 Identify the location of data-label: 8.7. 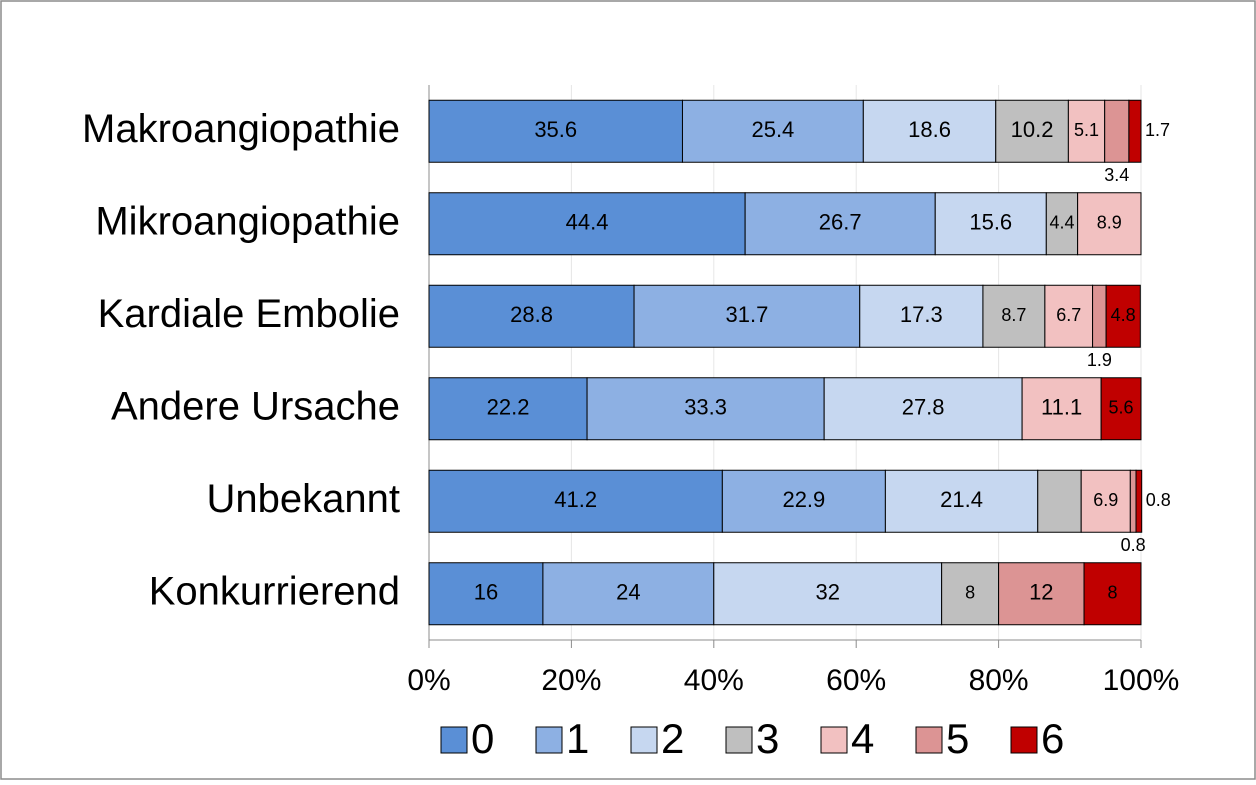
(1013, 315).